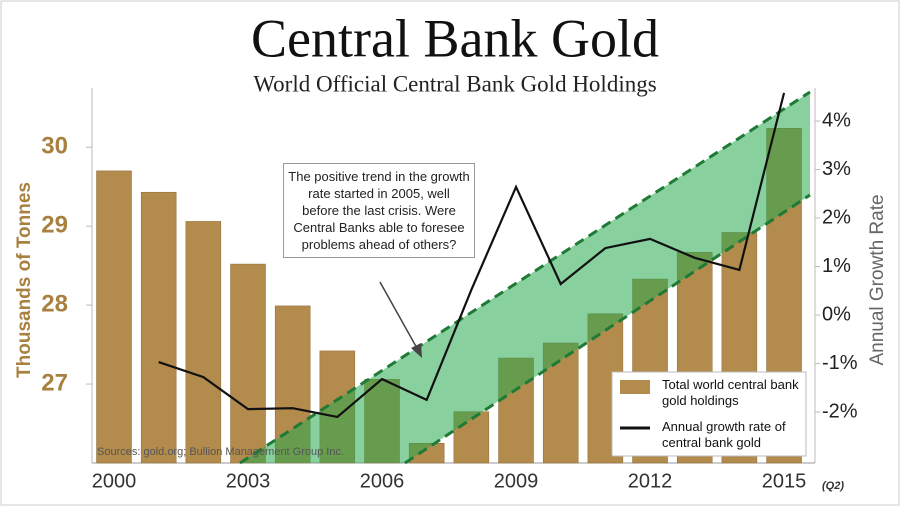 The image size is (900, 506). What do you see at coordinates (836, 314) in the screenshot?
I see `y2-tick-label: 0%` at bounding box center [836, 314].